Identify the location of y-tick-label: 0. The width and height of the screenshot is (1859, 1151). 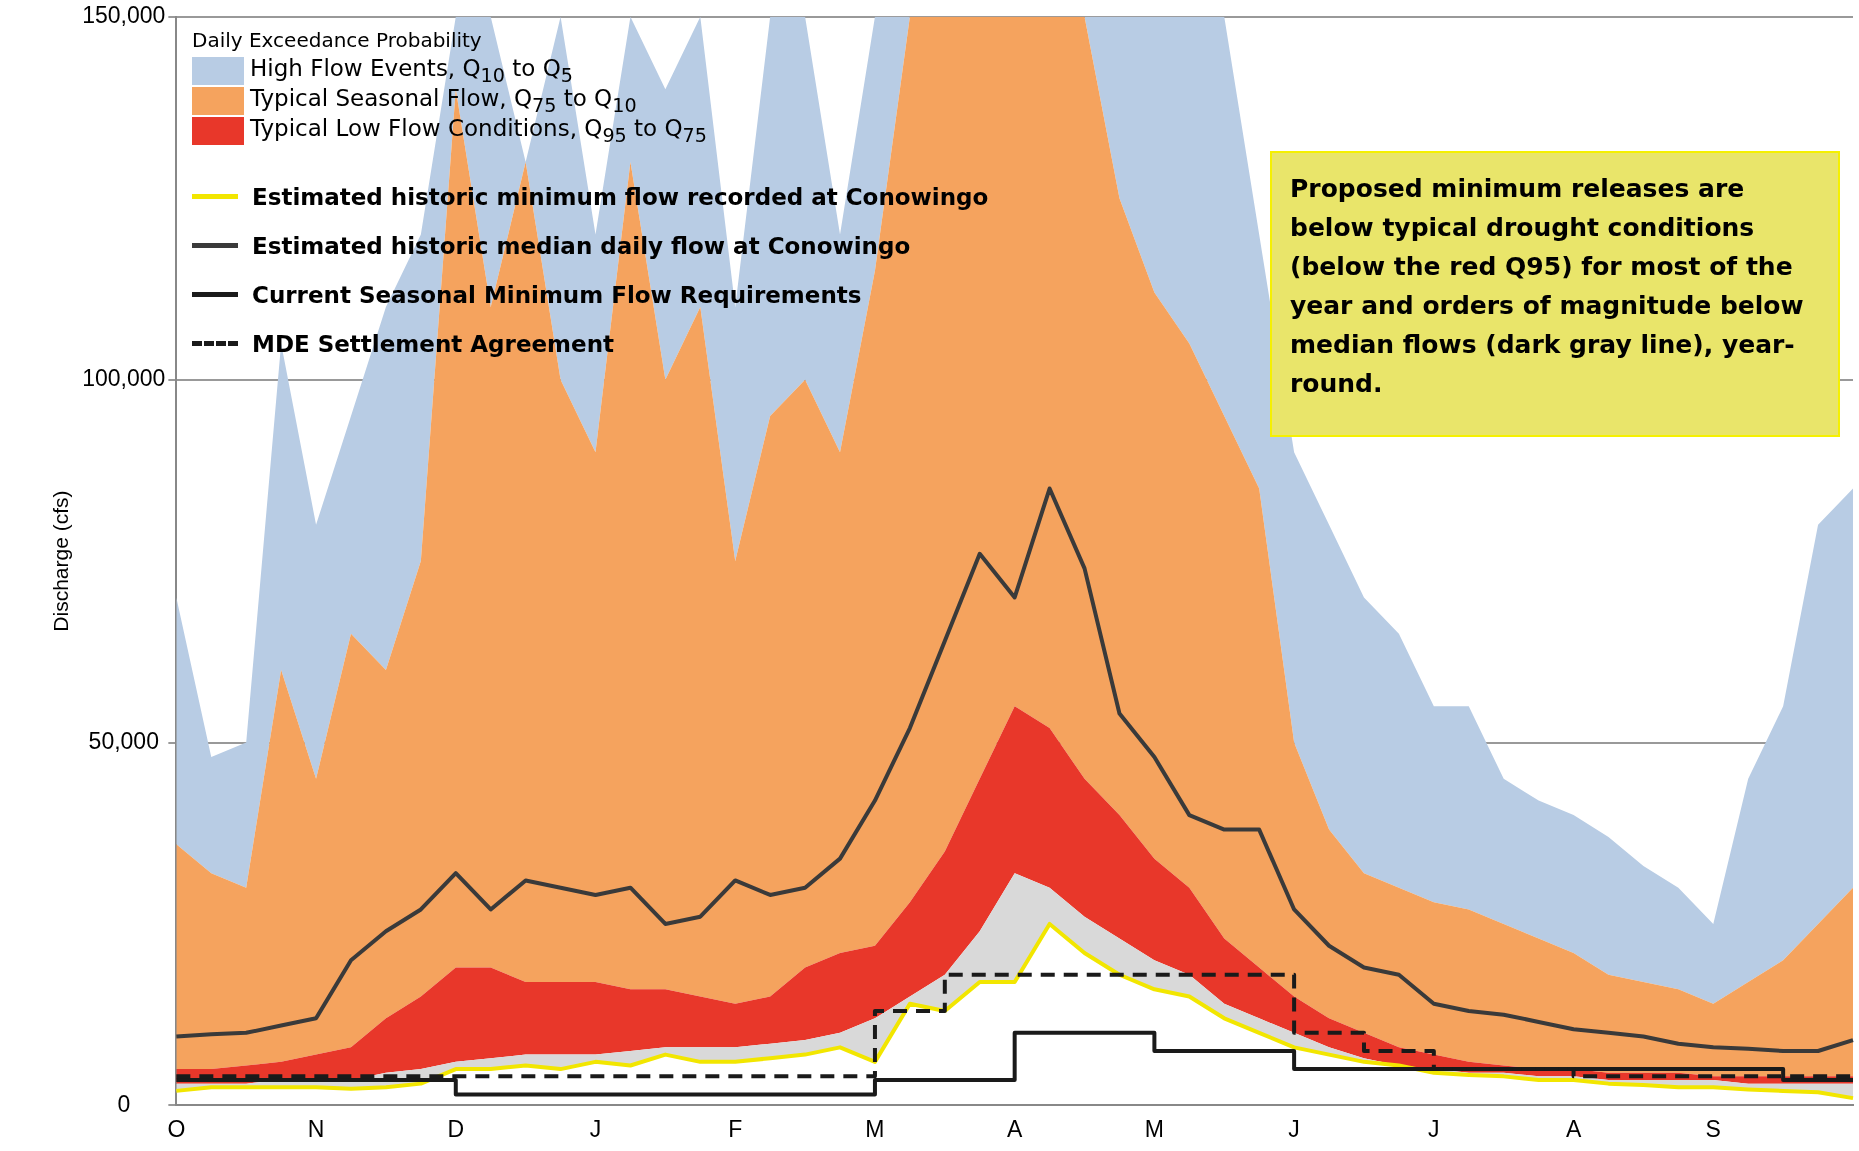
(124, 1103).